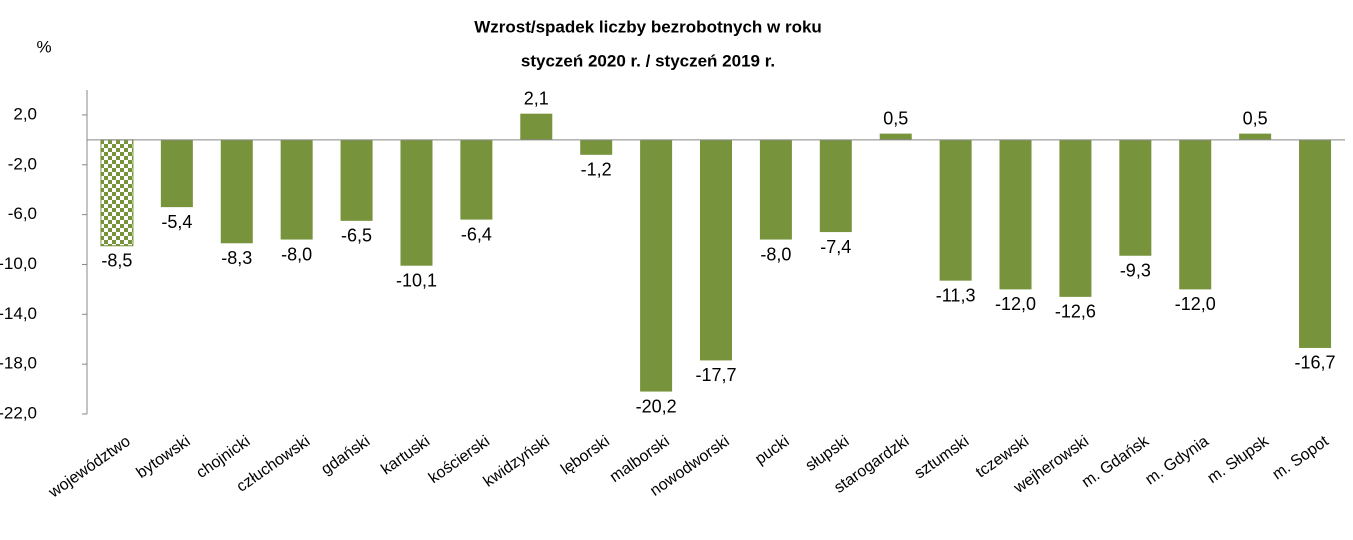 The height and width of the screenshot is (540, 1353). What do you see at coordinates (164, 457) in the screenshot?
I see `x-tick-label: bytowski` at bounding box center [164, 457].